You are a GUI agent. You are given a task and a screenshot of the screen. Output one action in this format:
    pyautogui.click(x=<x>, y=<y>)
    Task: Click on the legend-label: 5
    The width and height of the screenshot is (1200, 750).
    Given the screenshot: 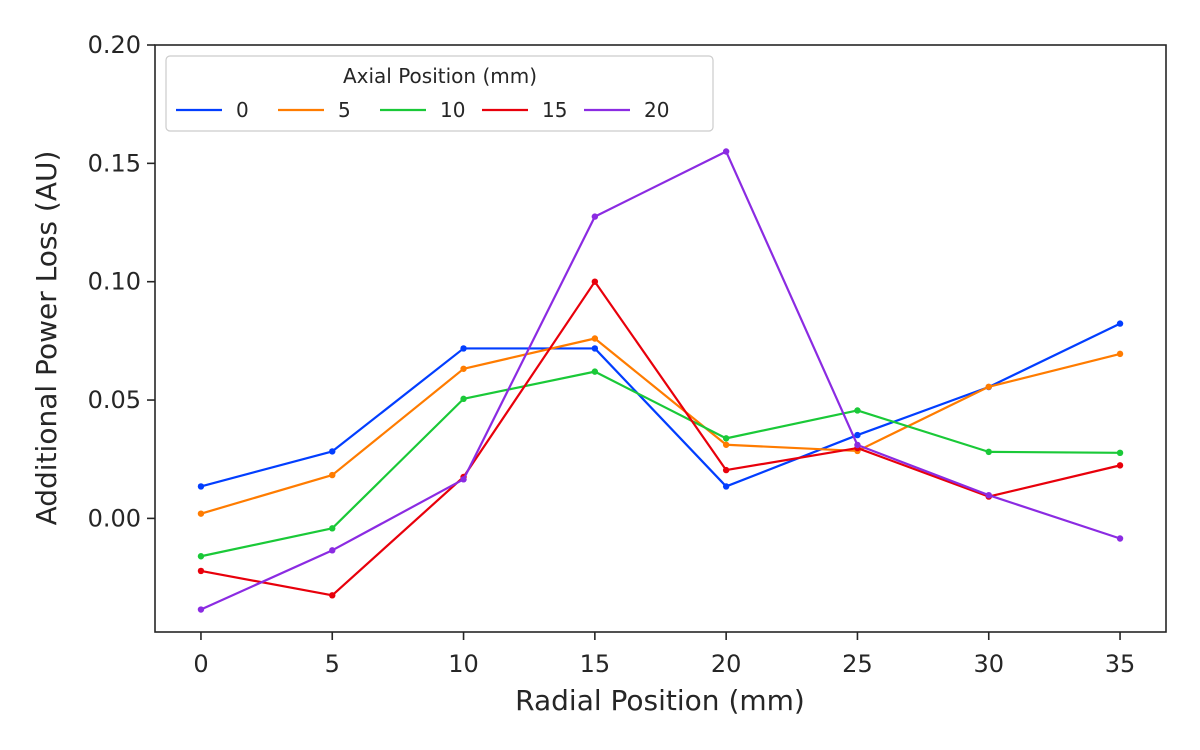 What is the action you would take?
    pyautogui.click(x=344, y=110)
    